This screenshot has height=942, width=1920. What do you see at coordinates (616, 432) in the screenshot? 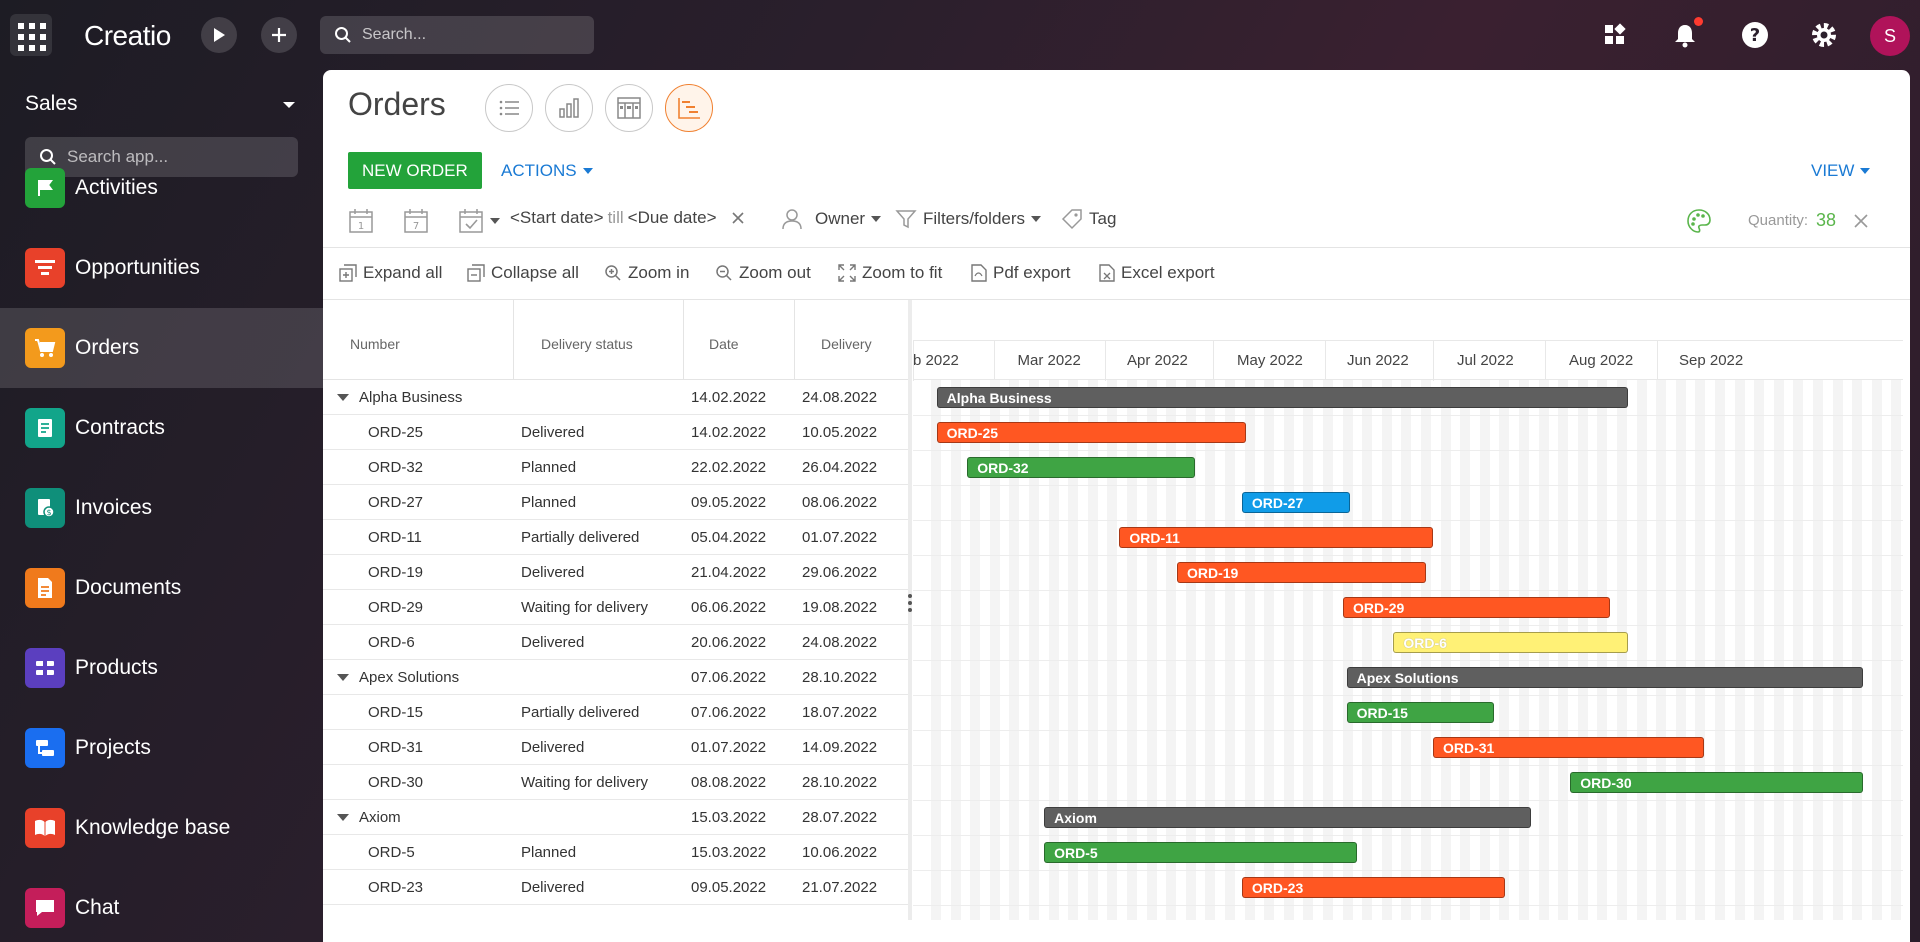
I see `table-row: ORD-25 Delivered 14.02.2022 10.05.2022` at bounding box center [616, 432].